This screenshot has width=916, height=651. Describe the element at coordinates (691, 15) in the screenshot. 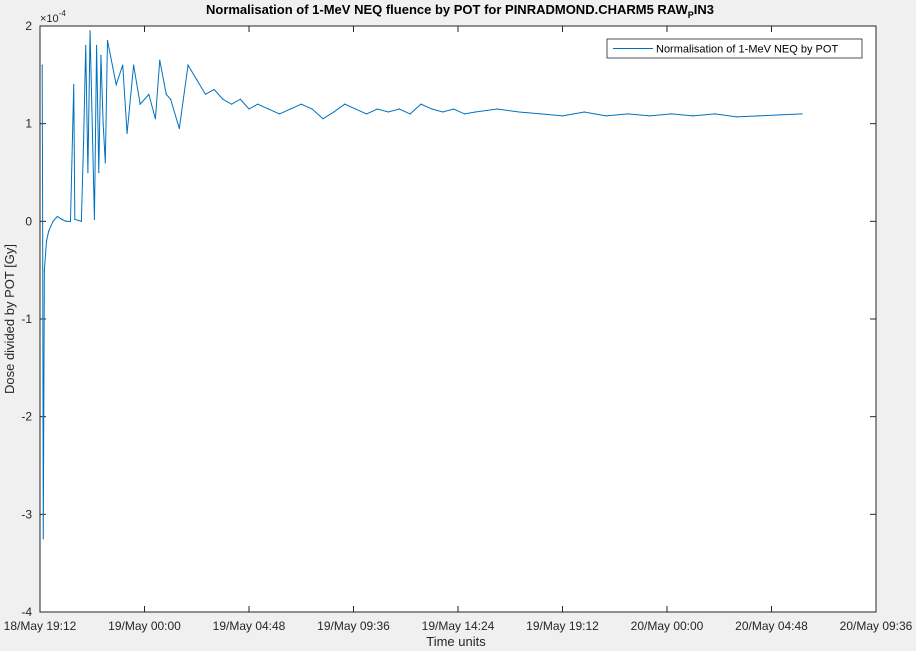

I see `chart-title-subscript: P` at that location.